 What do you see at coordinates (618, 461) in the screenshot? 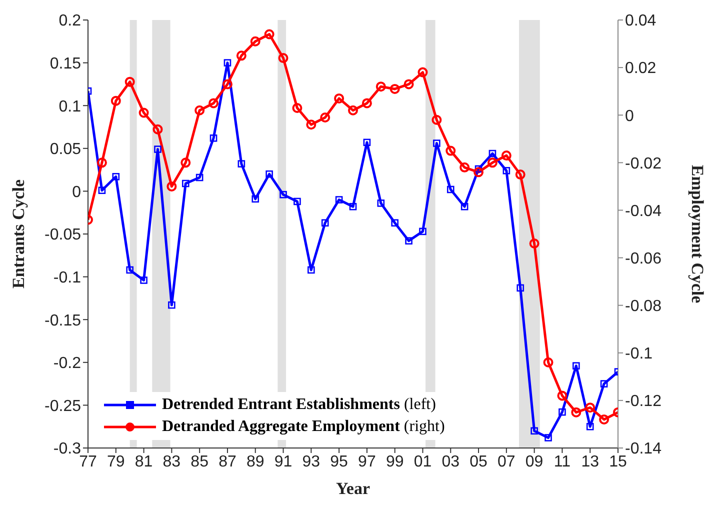
I see `x-tick-label: 15` at bounding box center [618, 461].